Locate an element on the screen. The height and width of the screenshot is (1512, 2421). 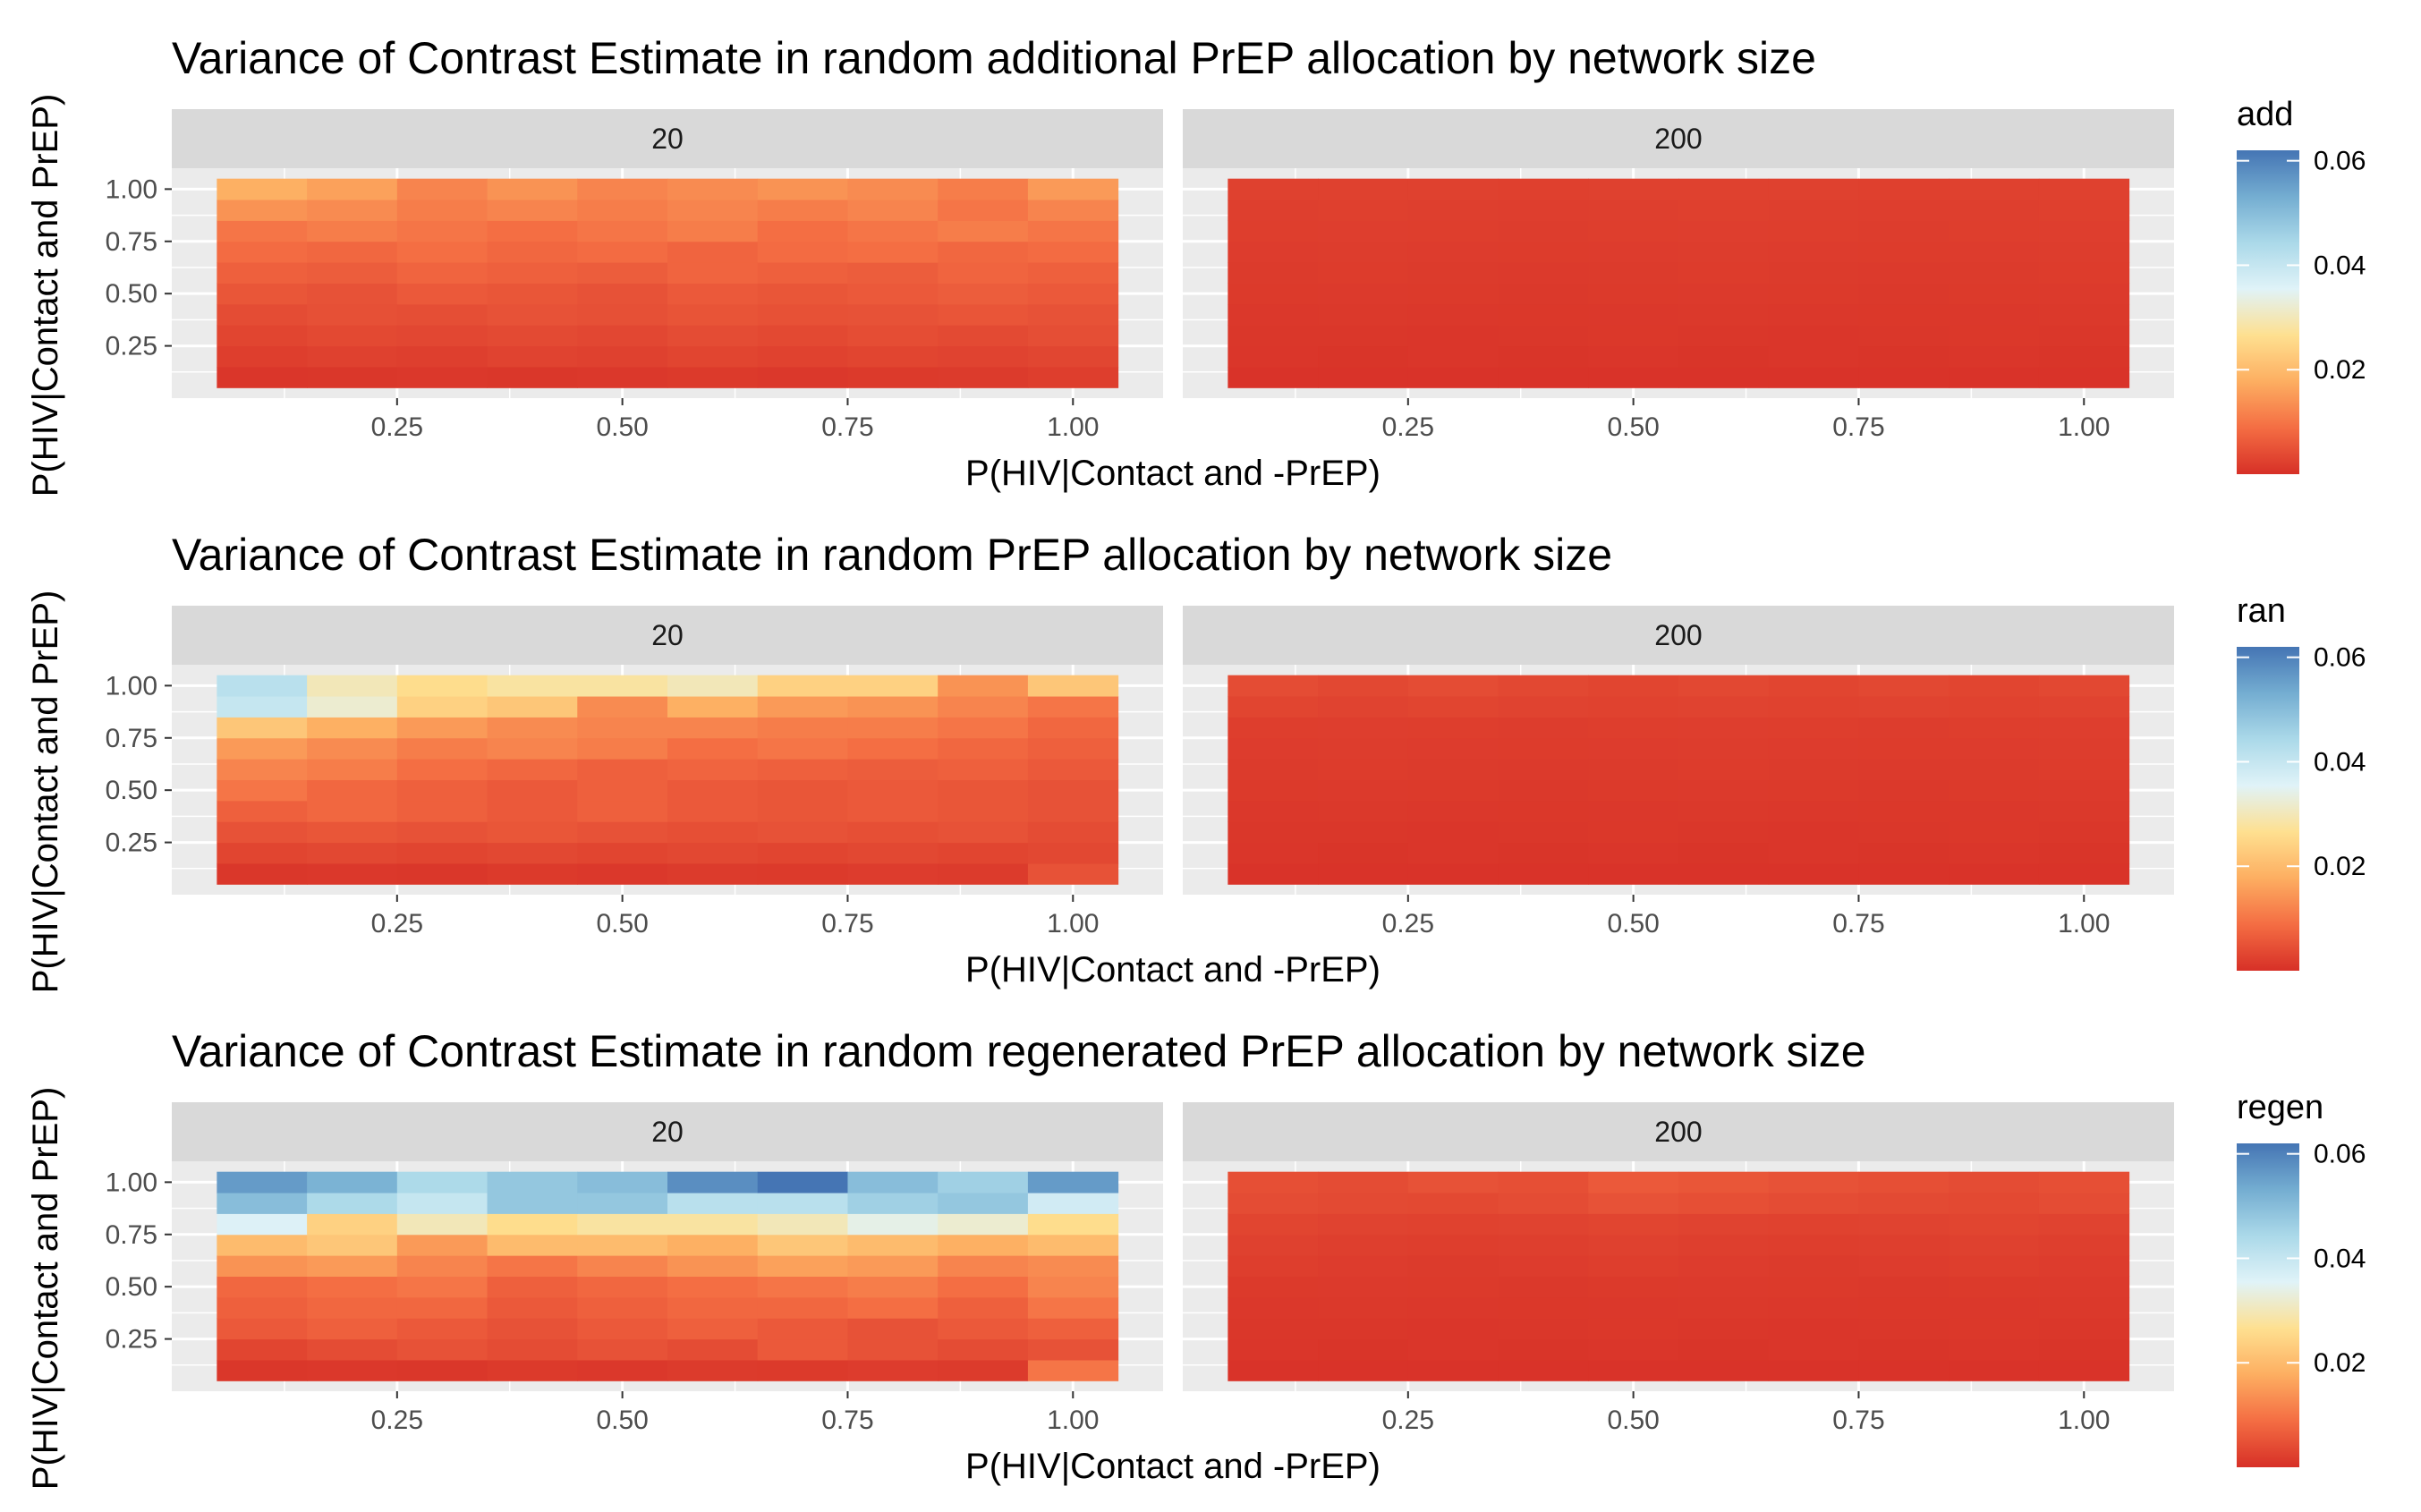
legend: regen 0.02 0.04 0.06 is located at coordinates (2301, 1278).